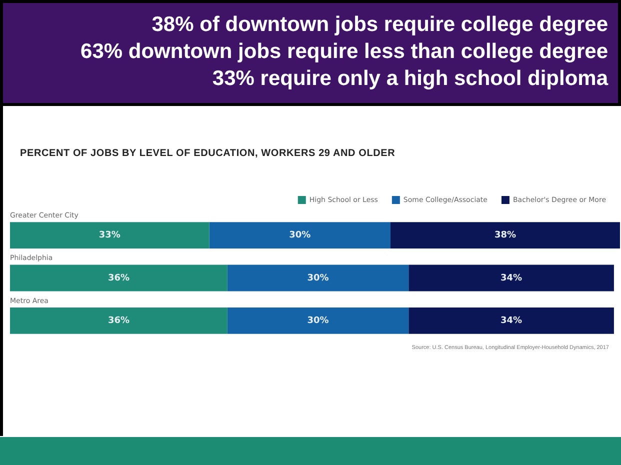 The image size is (621, 465). I want to click on data-label: 38%, so click(505, 235).